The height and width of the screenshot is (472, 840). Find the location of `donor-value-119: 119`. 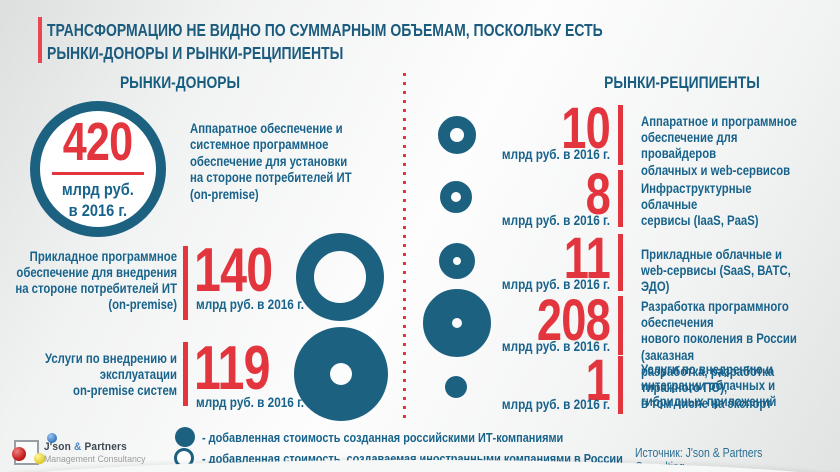

donor-value-119: 119 is located at coordinates (232, 368).